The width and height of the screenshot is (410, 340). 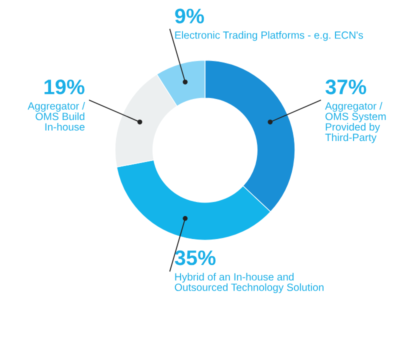 What do you see at coordinates (269, 36) in the screenshot?
I see `slice-label: Electronic Trading Platforms - e.g. ECN's` at bounding box center [269, 36].